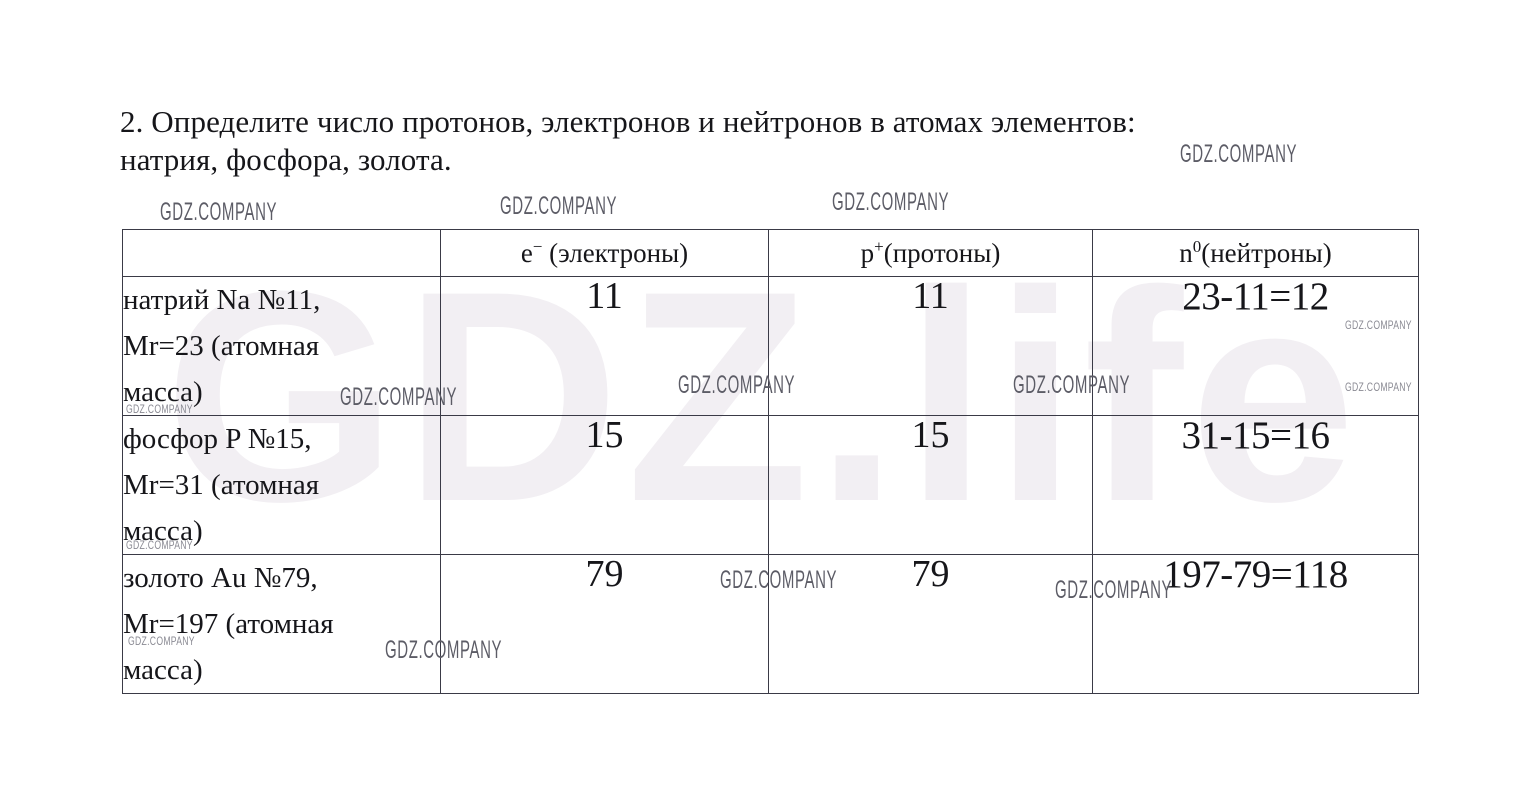  Describe the element at coordinates (228, 624) in the screenshot. I see `element-mass-line: Mr=197 (атомная` at that location.